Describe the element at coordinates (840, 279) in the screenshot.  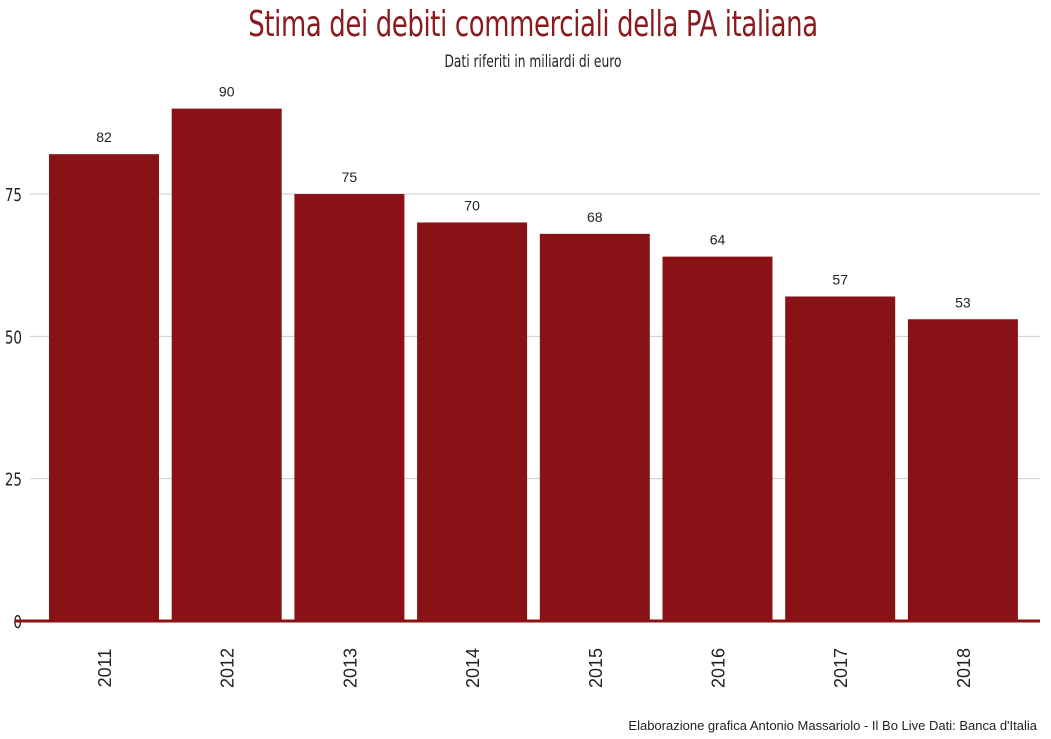
I see `data-label: 57` at that location.